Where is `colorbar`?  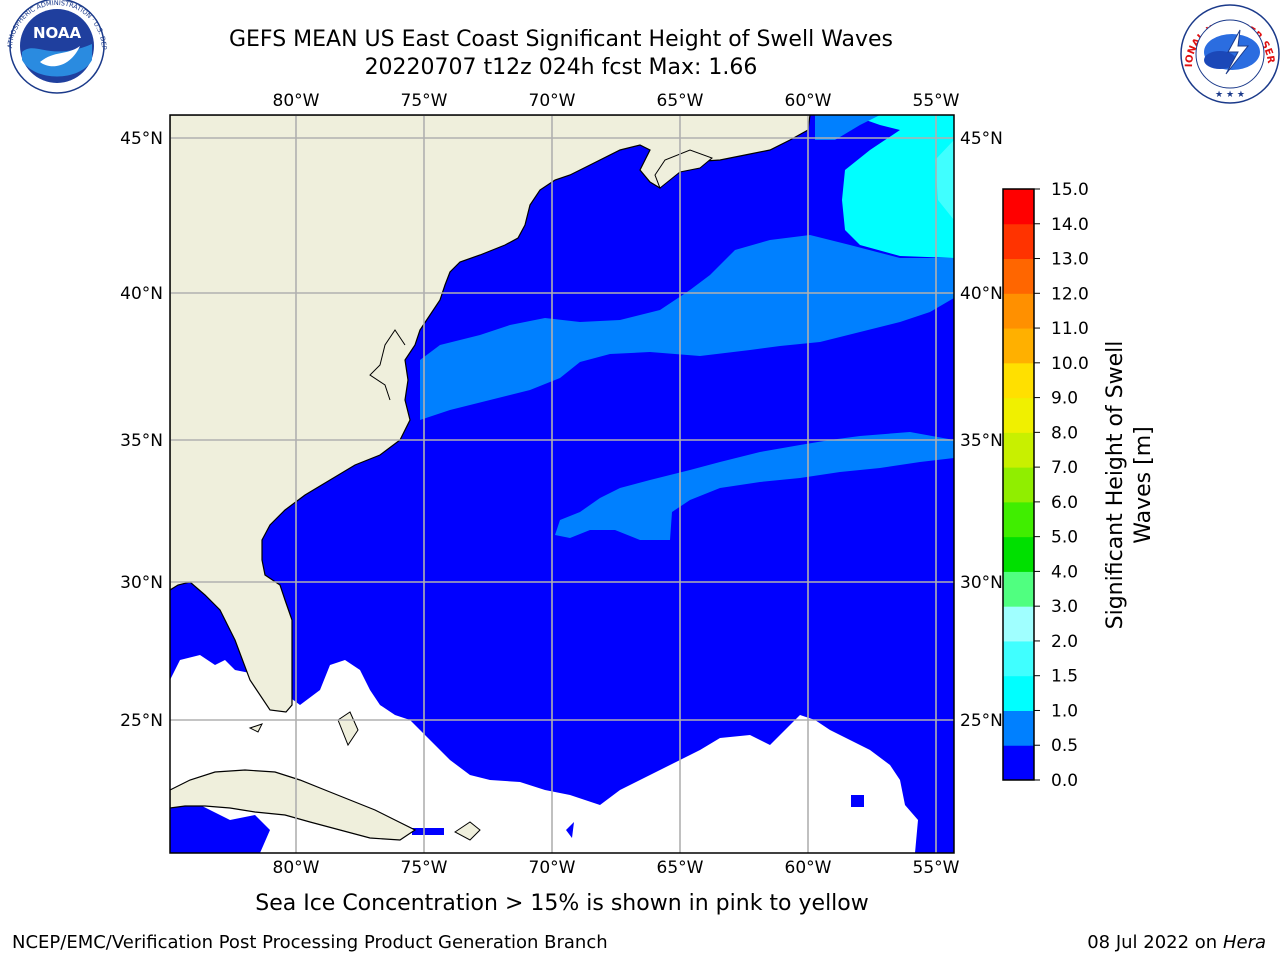
colorbar is located at coordinates (1018, 485).